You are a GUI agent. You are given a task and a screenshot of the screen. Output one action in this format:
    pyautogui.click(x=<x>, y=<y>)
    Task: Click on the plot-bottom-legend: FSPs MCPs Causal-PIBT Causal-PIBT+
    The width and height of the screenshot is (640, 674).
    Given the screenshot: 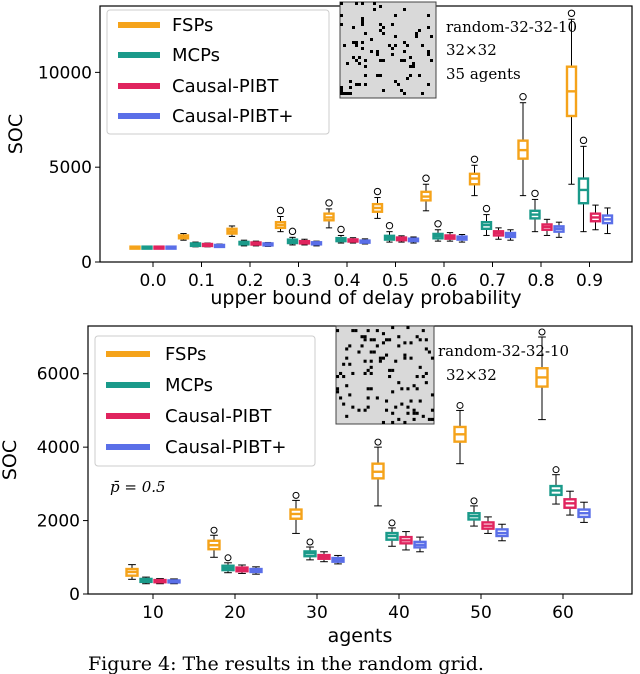 What is the action you would take?
    pyautogui.click(x=205, y=401)
    